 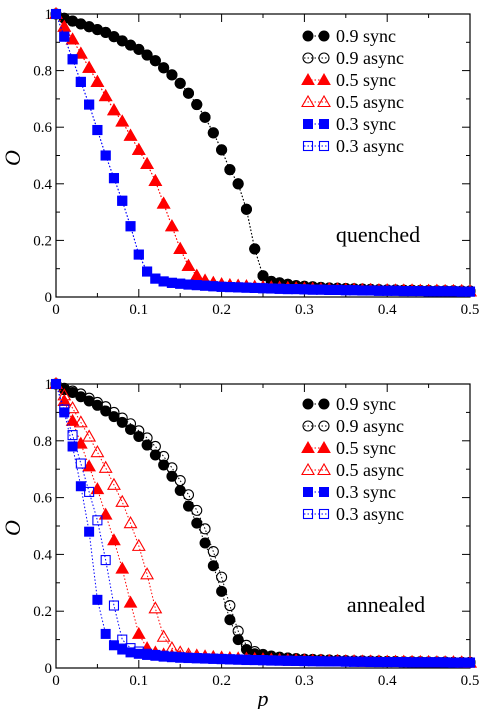 What do you see at coordinates (12, 158) in the screenshot?
I see `y-axis-label: O` at bounding box center [12, 158].